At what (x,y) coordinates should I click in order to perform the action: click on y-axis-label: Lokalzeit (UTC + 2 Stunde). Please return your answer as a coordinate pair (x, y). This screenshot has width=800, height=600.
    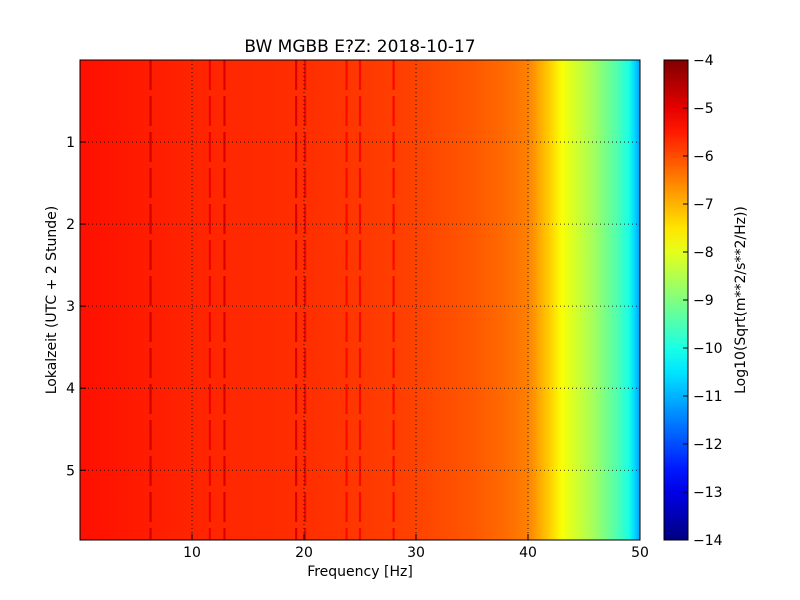
    Looking at the image, I should click on (52, 300).